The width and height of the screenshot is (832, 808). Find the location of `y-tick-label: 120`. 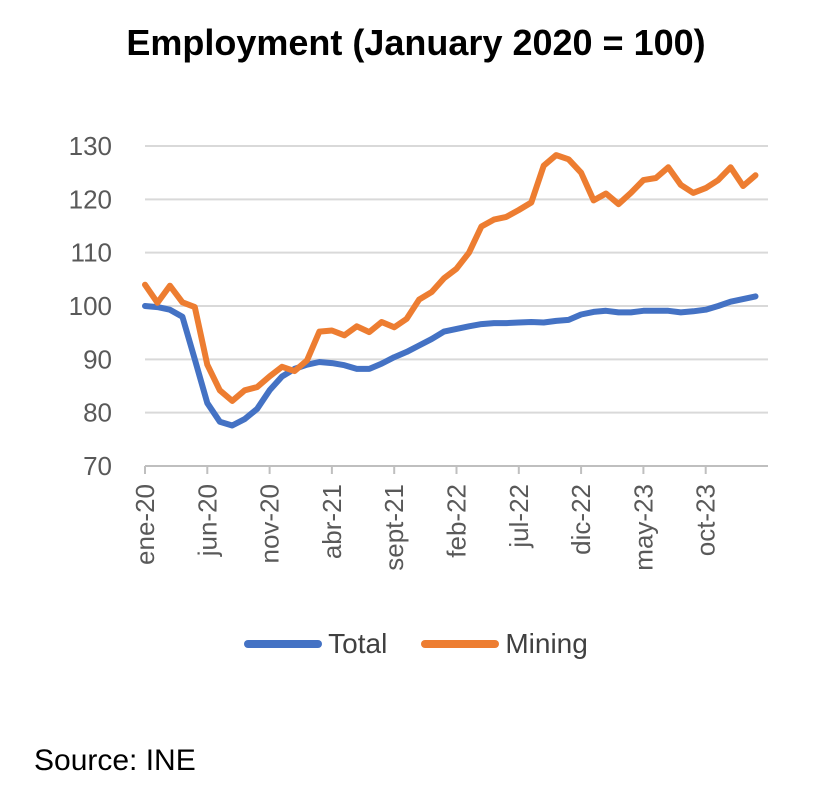

y-tick-label: 120 is located at coordinates (90, 199).